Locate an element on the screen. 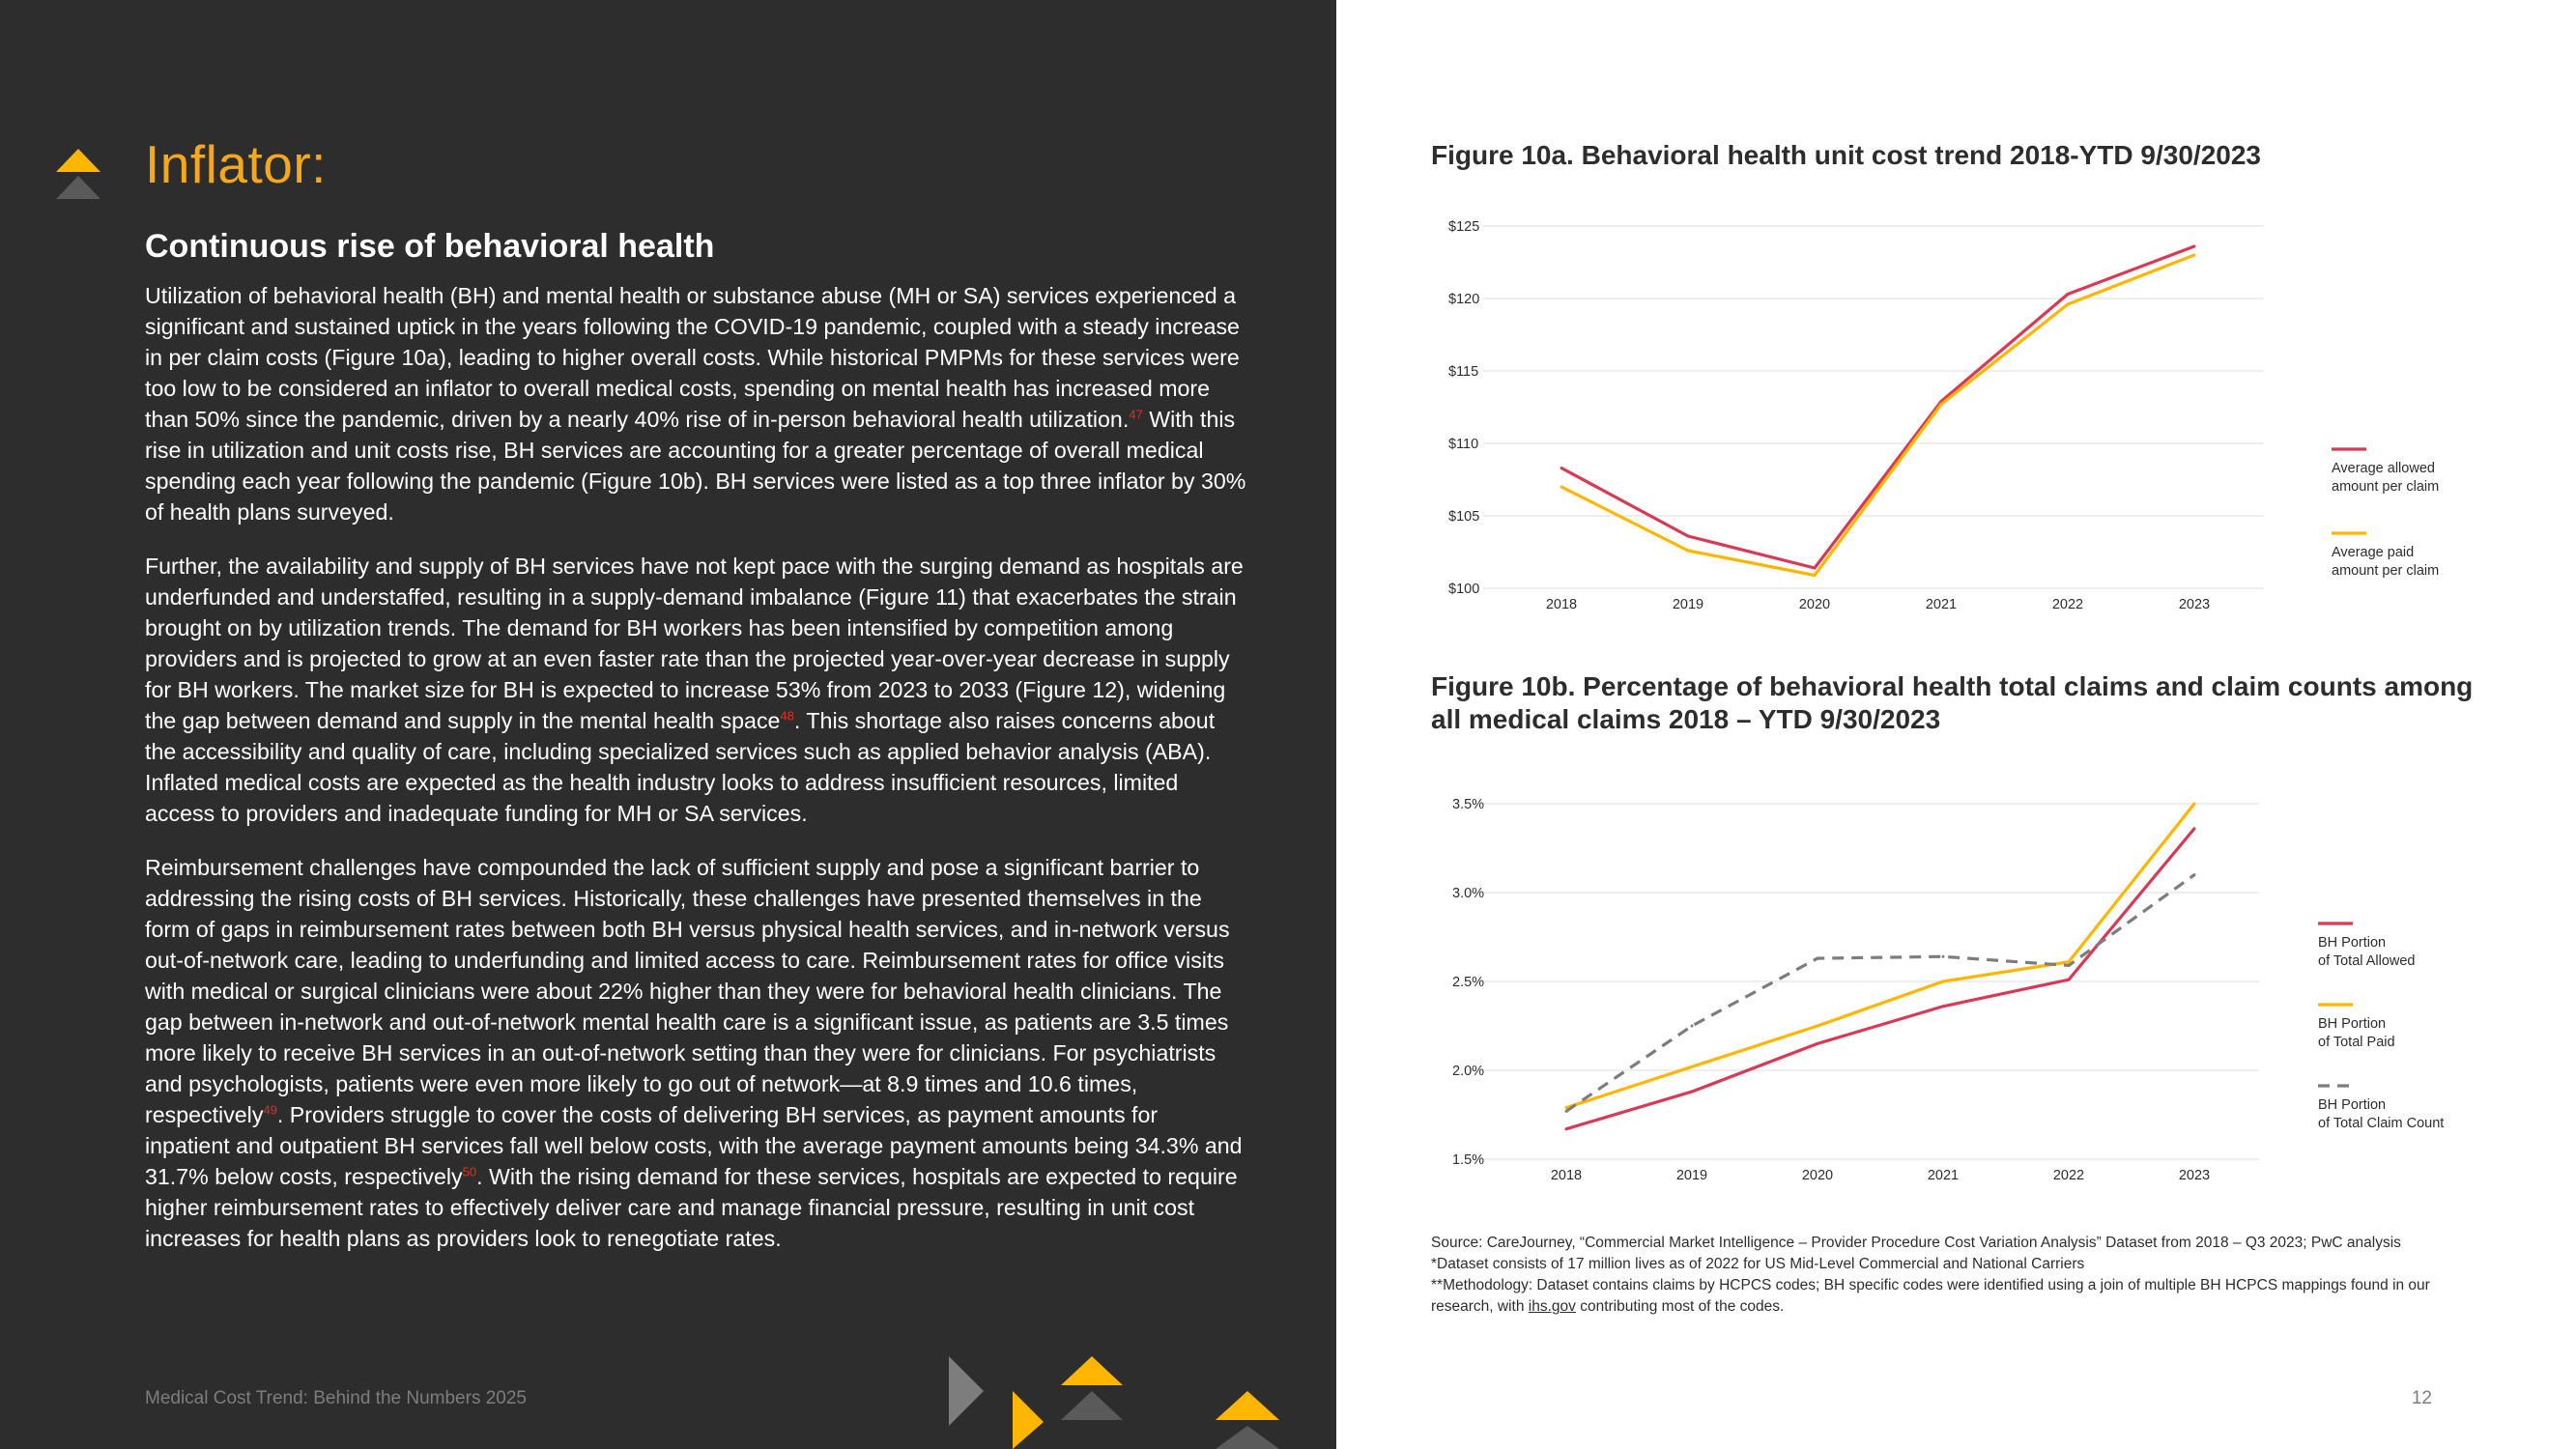 Image resolution: width=2576 pixels, height=1449 pixels. legend-label: of Total Paid is located at coordinates (2356, 1042).